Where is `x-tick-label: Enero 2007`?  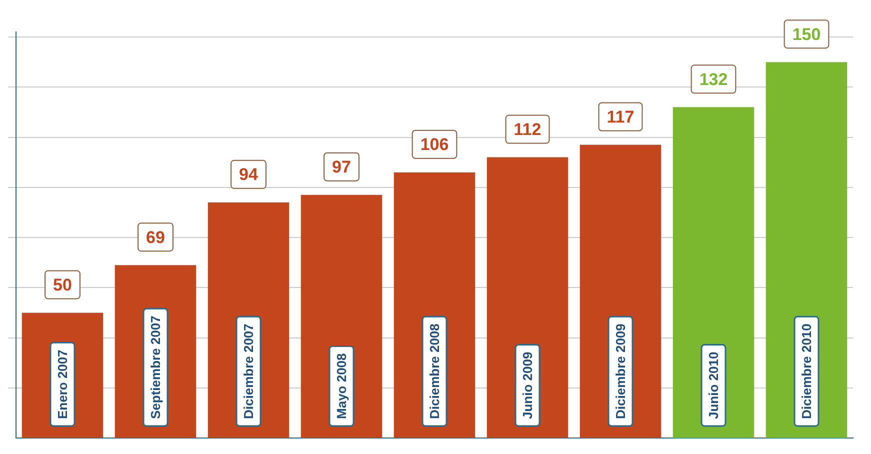
x-tick-label: Enero 2007 is located at coordinates (62, 384).